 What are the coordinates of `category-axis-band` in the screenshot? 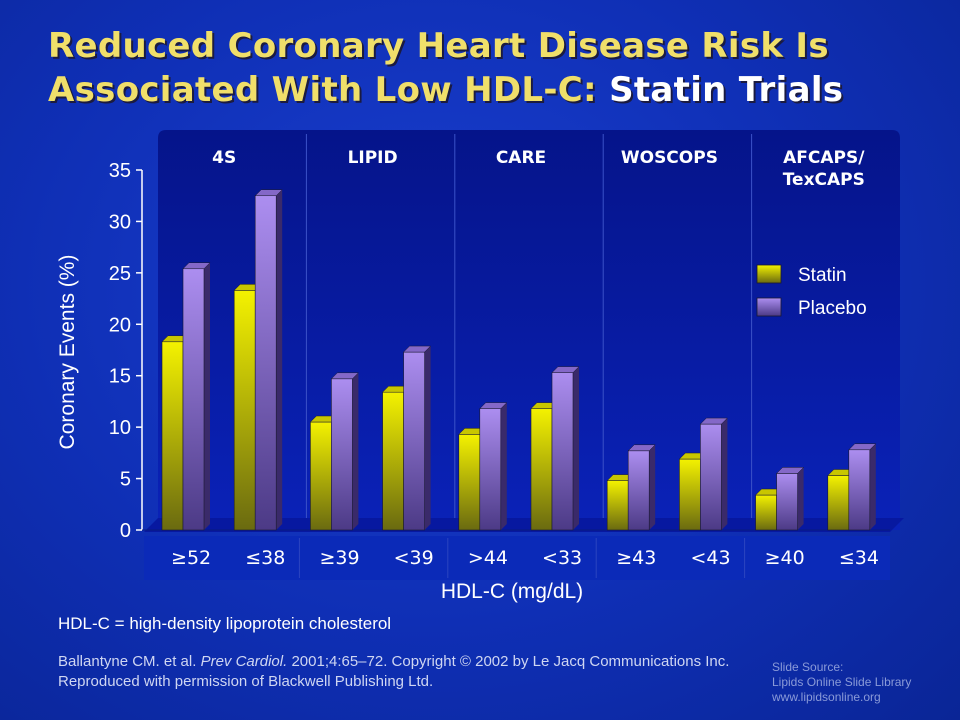 It's located at (517, 558).